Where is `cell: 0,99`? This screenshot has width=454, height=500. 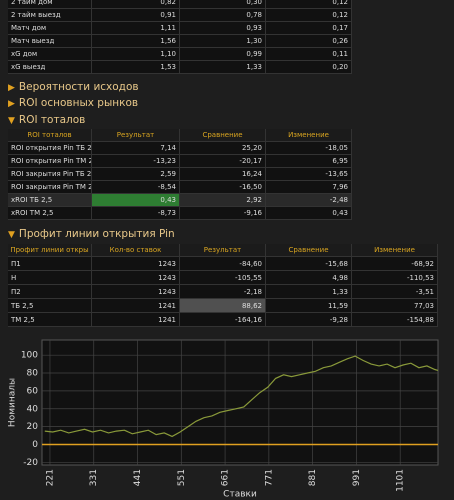 cell: 0,99 is located at coordinates (223, 54).